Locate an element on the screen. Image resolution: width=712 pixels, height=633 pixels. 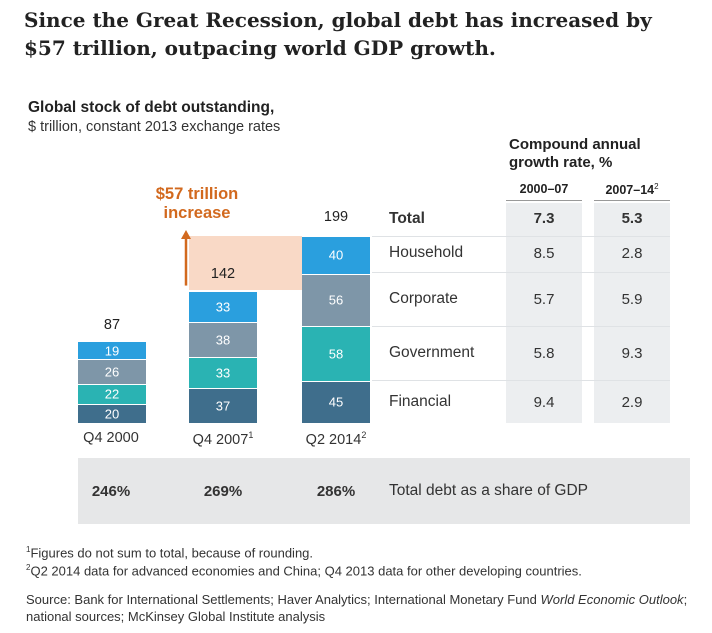
increase-shade is located at coordinates (245, 263).